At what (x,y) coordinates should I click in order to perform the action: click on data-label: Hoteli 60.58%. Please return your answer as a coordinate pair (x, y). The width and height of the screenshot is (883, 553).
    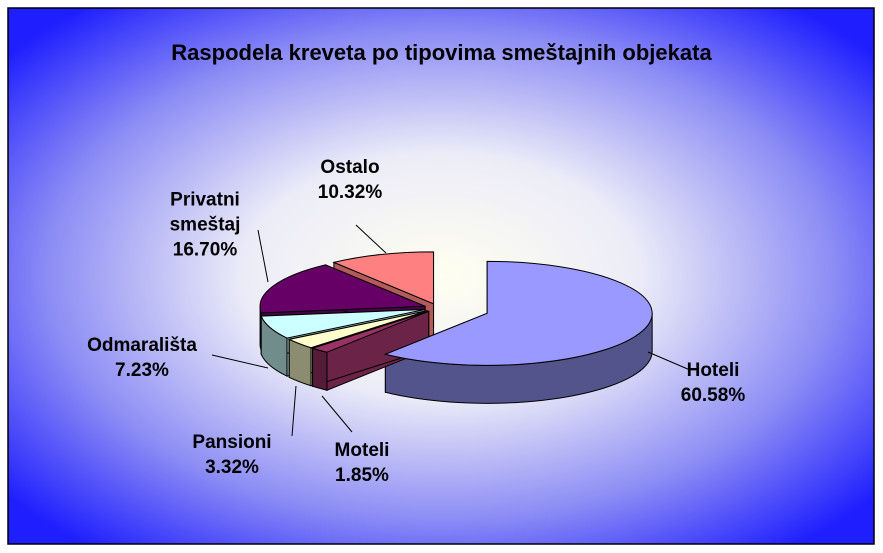
    Looking at the image, I should click on (713, 383).